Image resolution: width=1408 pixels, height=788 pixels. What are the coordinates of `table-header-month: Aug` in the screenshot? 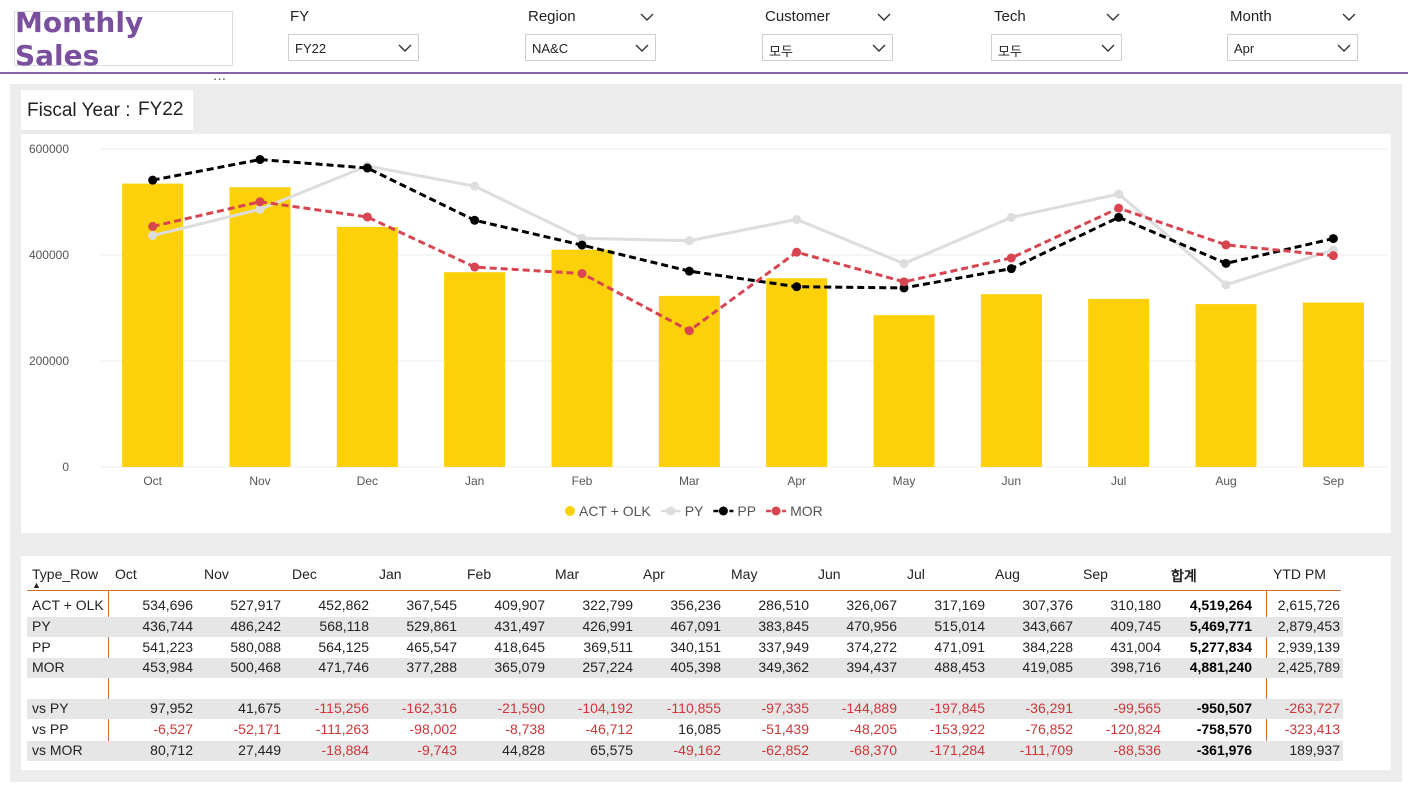 It's located at (1007, 574).